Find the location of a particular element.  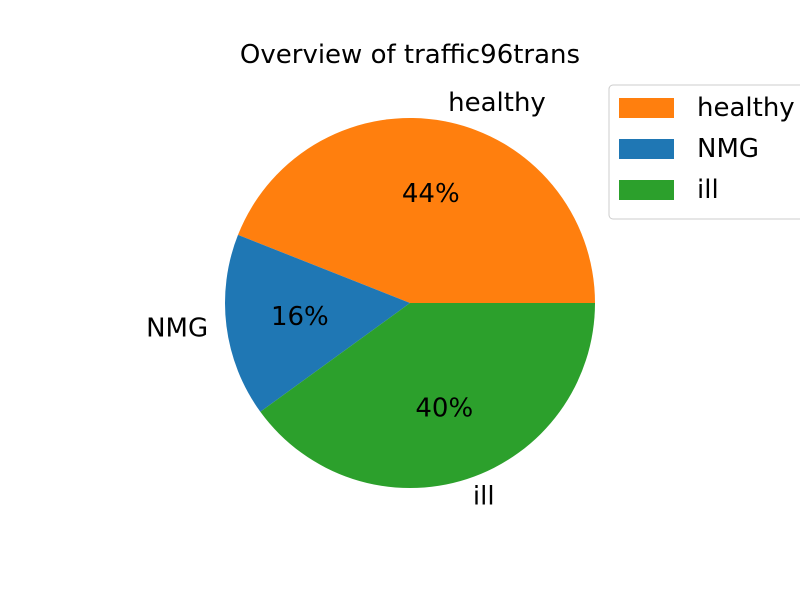

pie-category-label: ill is located at coordinates (484, 497).